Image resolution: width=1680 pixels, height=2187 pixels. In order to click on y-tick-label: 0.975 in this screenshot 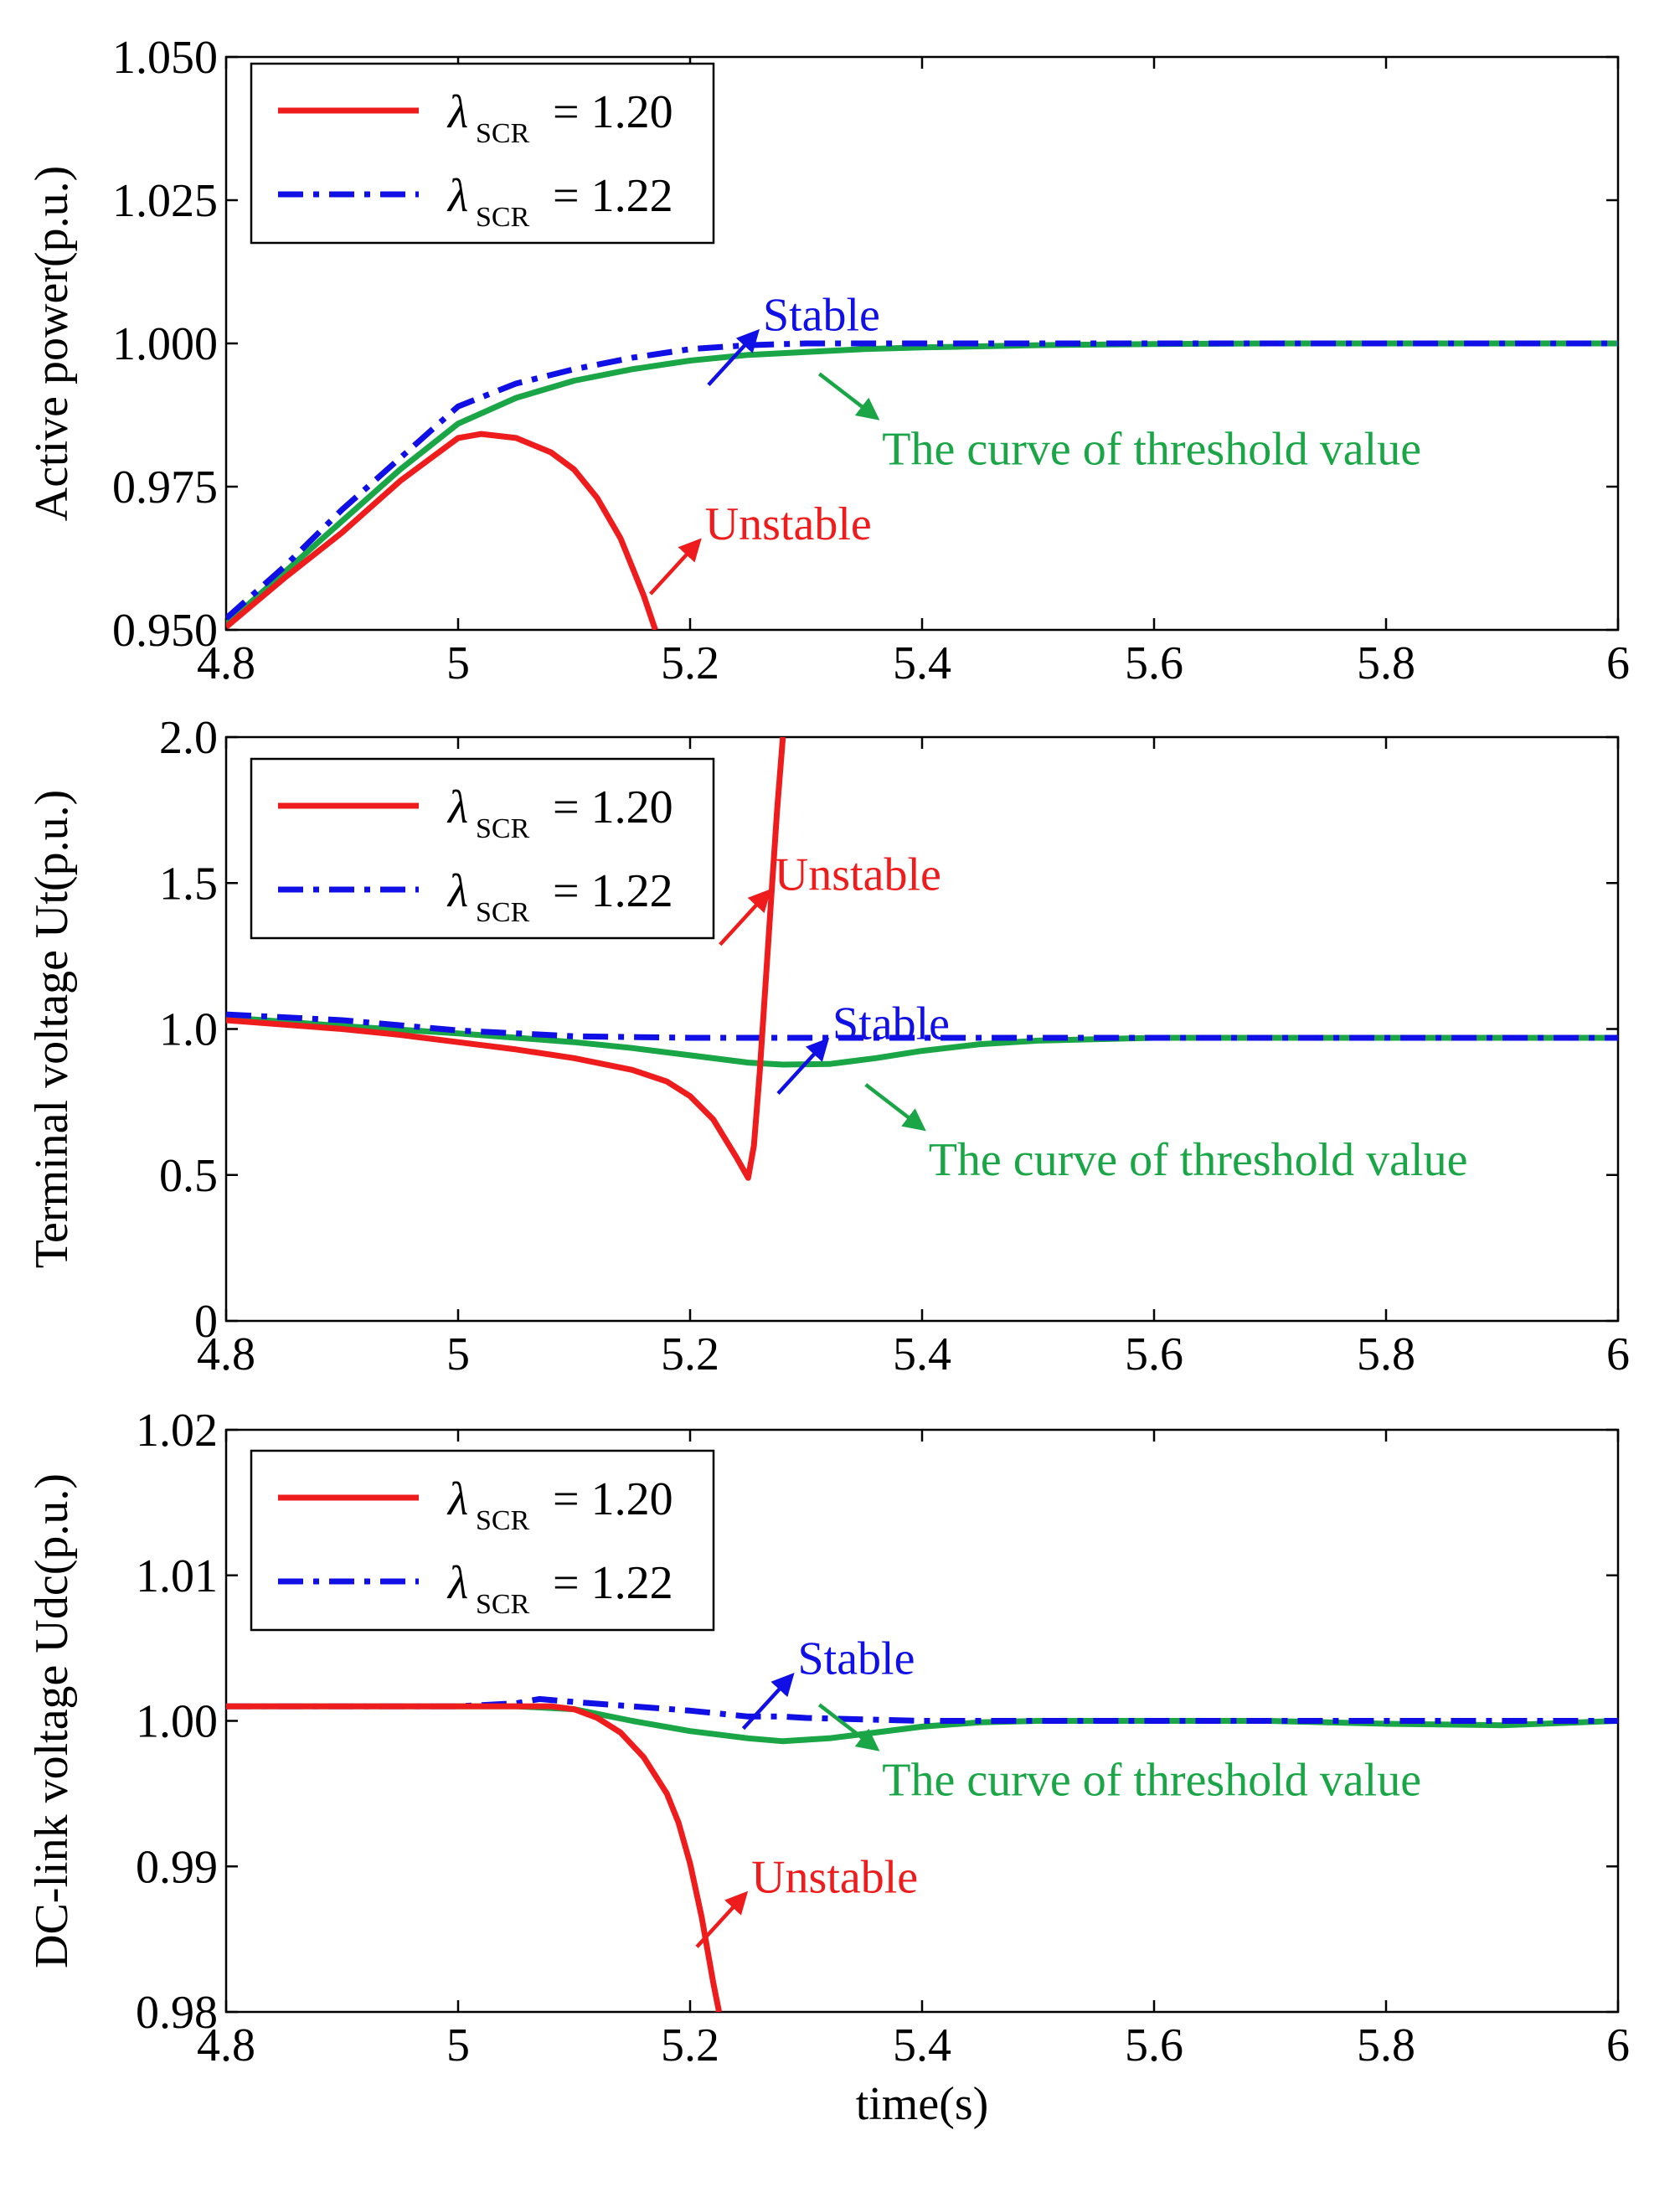, I will do `click(165, 487)`.